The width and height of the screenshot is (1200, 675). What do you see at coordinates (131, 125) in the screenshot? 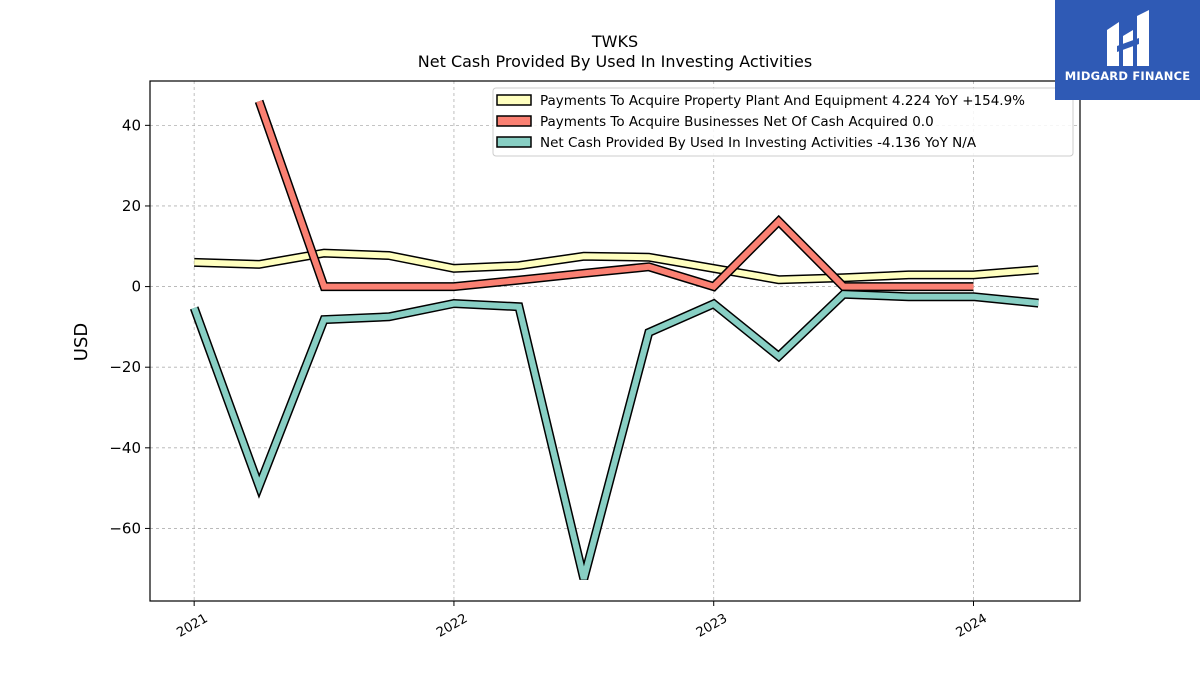
I see `y-tick-label: 40` at bounding box center [131, 125].